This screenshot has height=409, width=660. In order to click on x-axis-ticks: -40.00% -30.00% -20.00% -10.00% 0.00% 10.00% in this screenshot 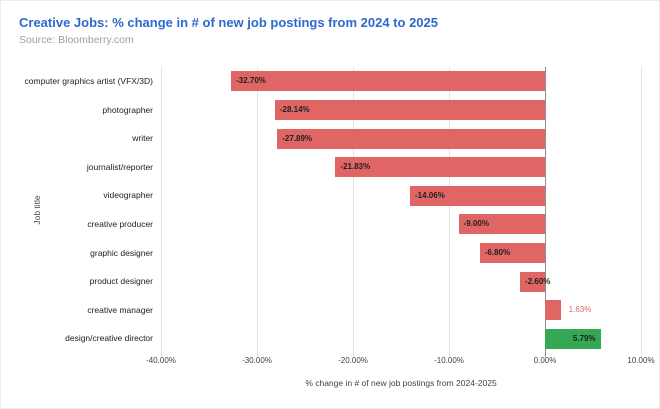, I will do `click(330, 363)`.